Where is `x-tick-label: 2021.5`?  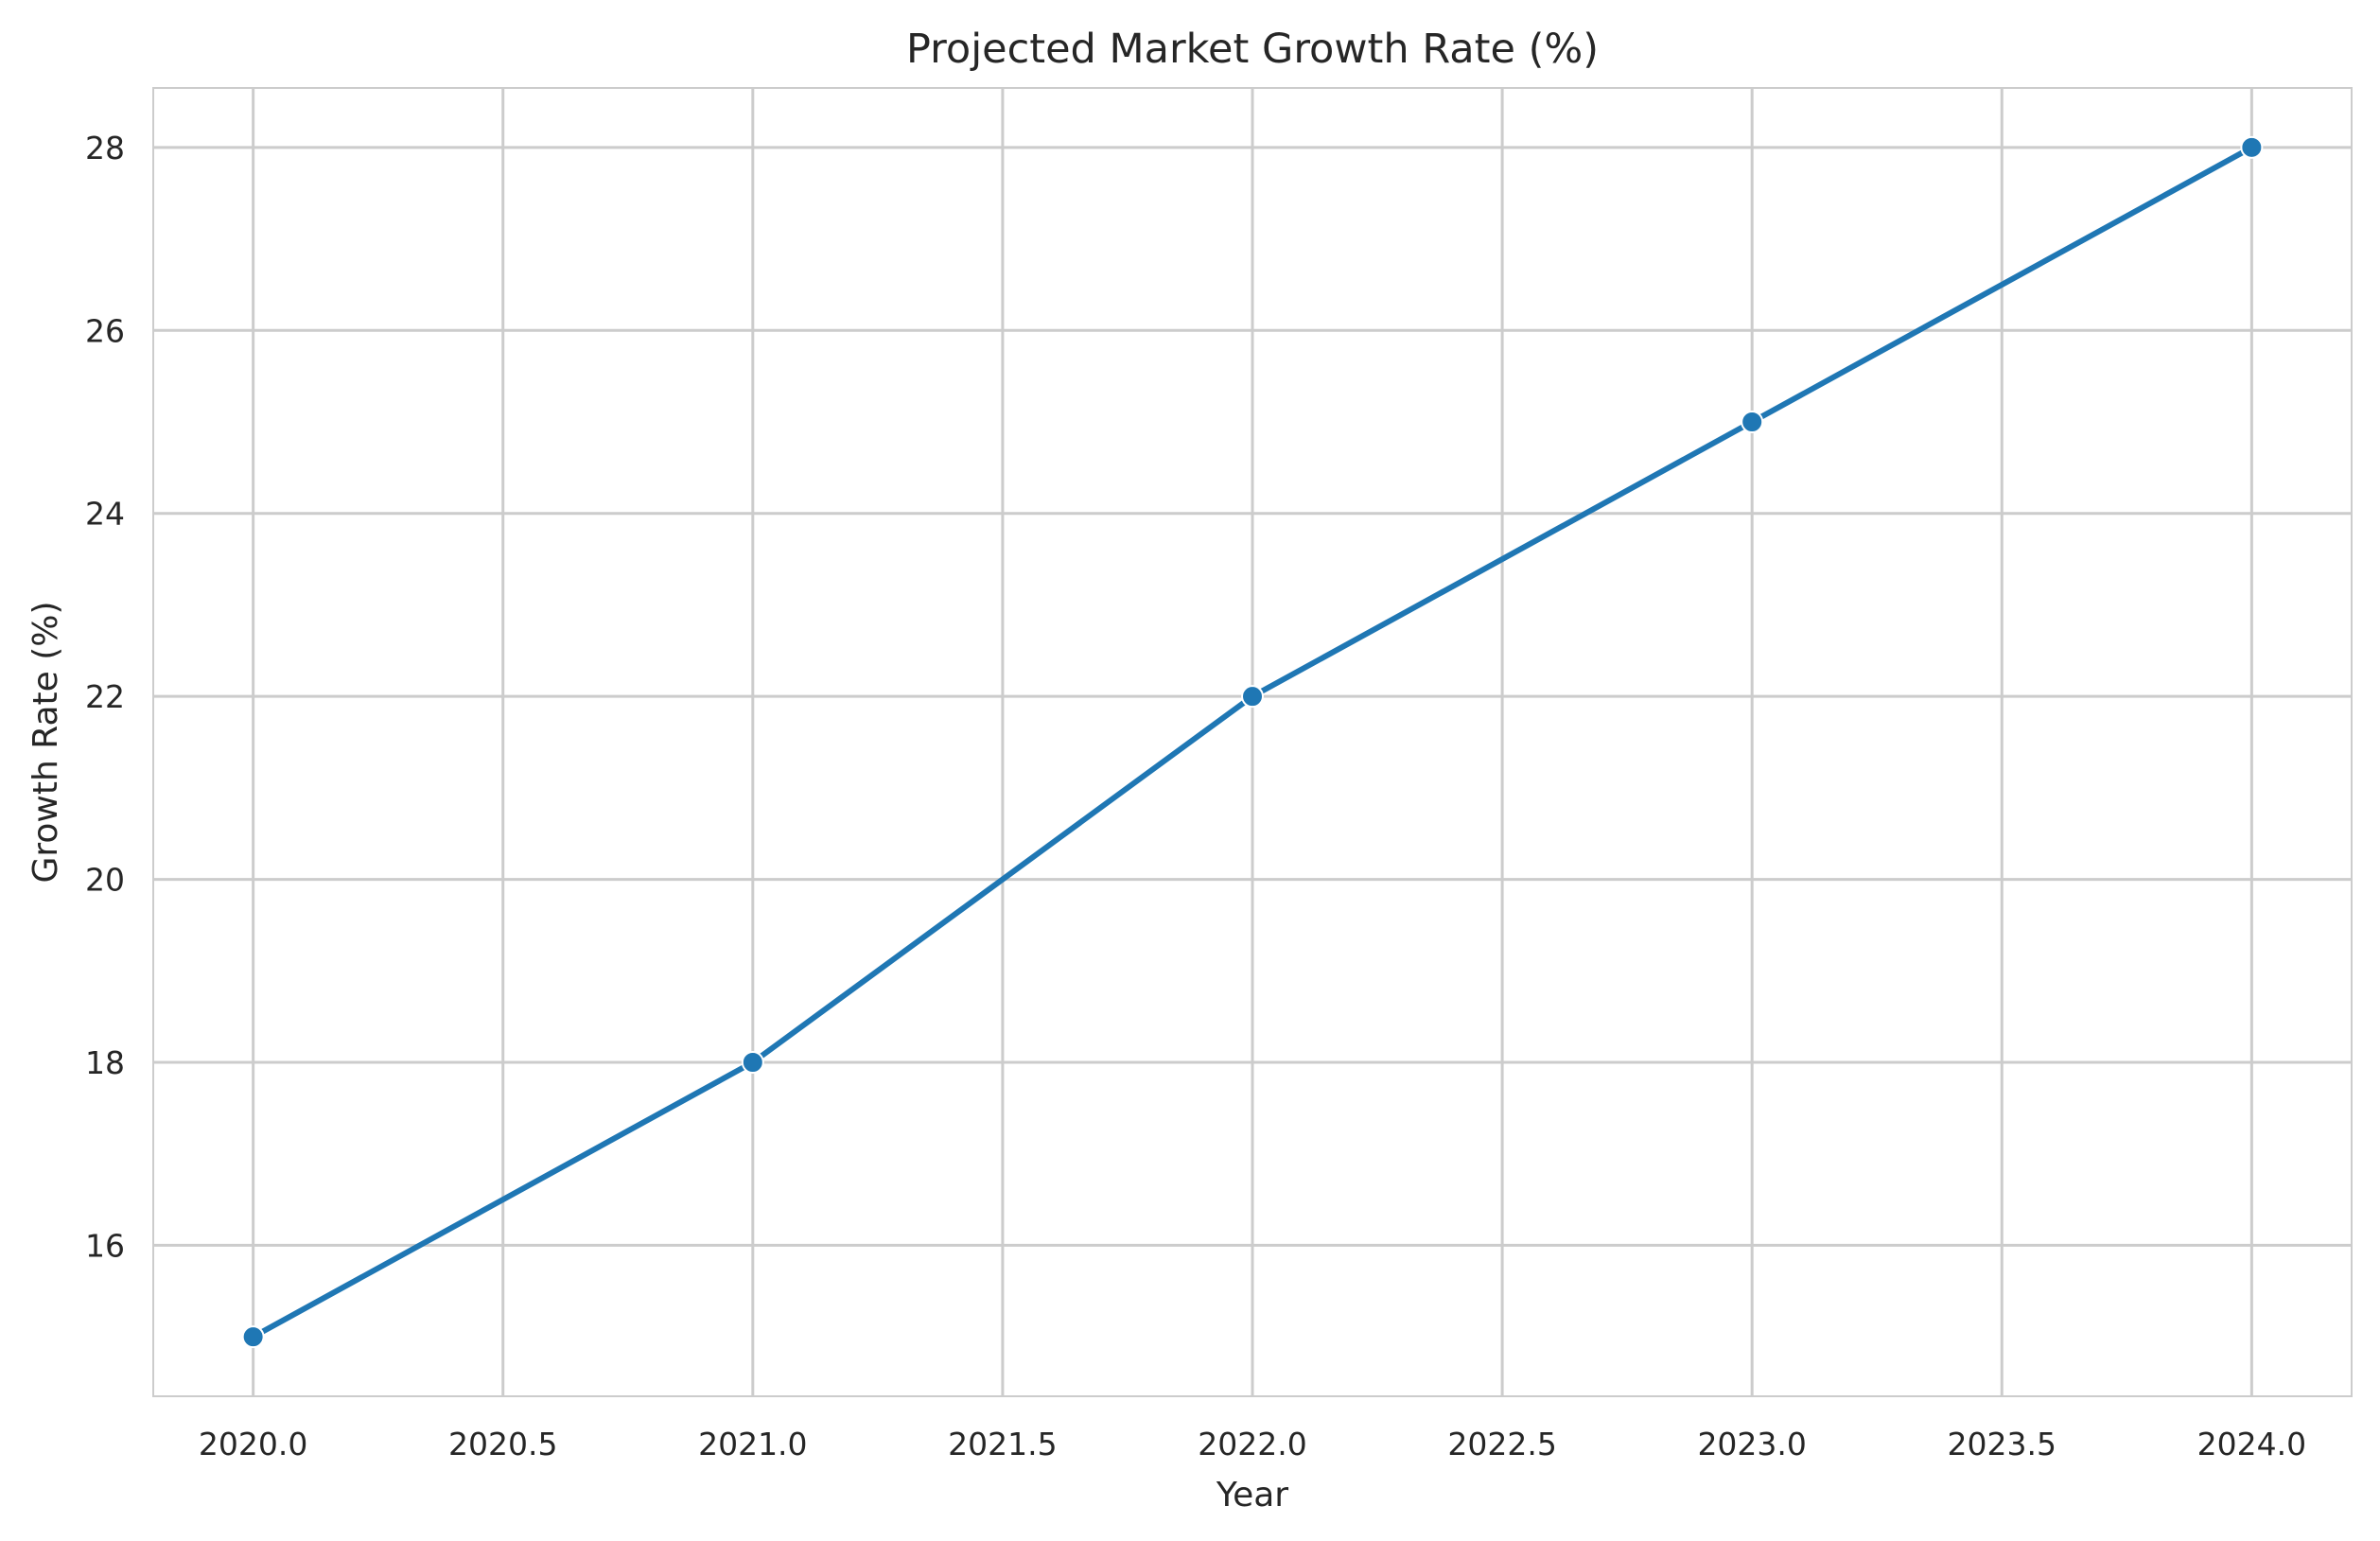 x-tick-label: 2021.5 is located at coordinates (1002, 1444).